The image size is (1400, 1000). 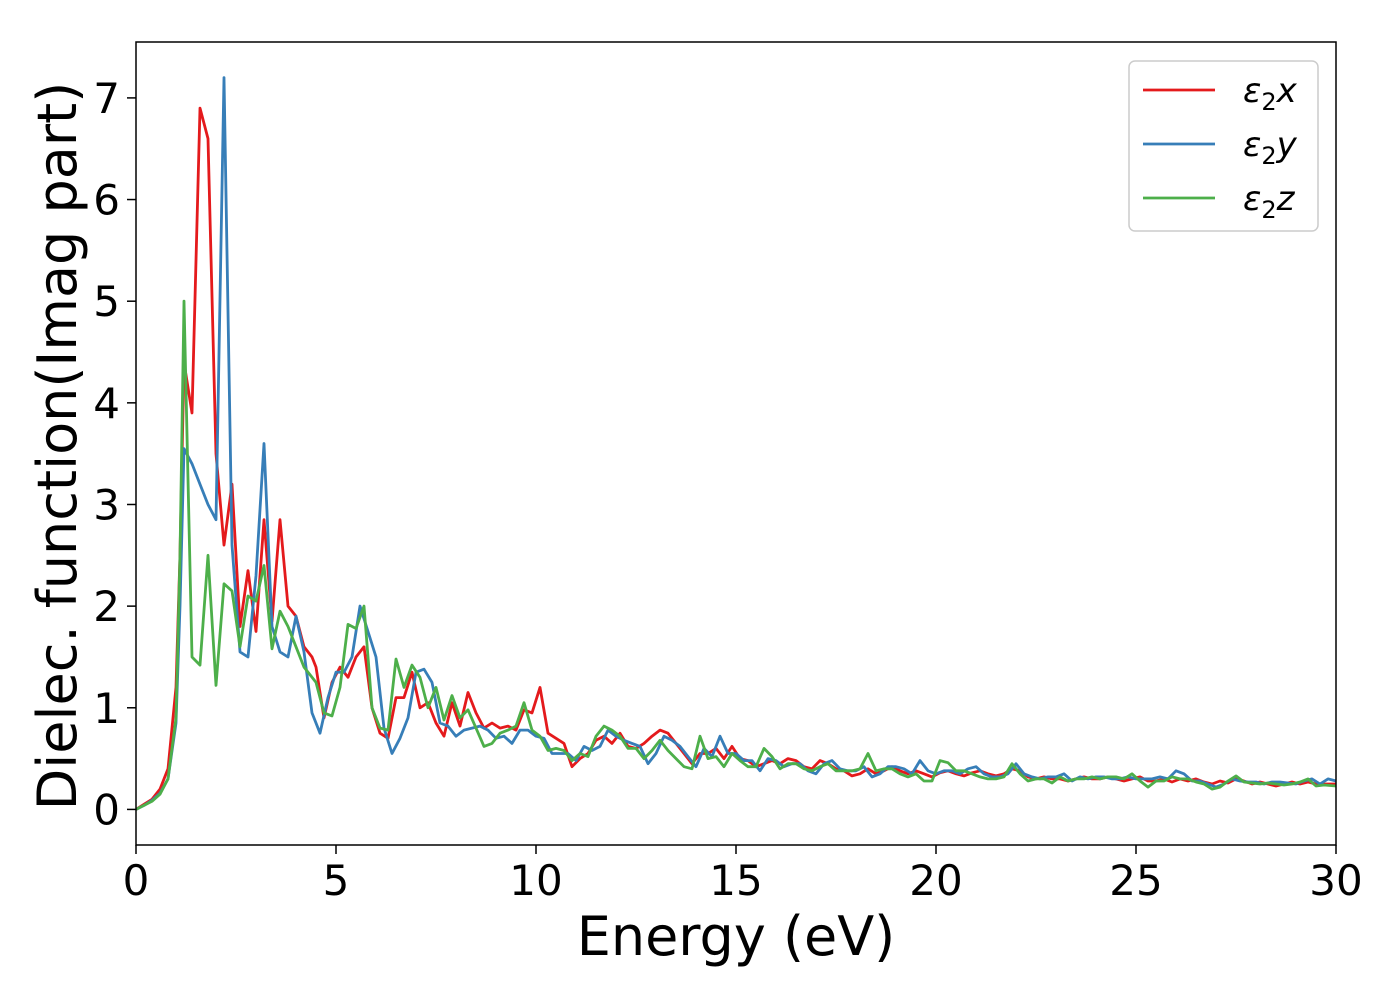 I want to click on x-axis-ticks: 0 5 10 15 20 25 30, so click(x=743, y=875).